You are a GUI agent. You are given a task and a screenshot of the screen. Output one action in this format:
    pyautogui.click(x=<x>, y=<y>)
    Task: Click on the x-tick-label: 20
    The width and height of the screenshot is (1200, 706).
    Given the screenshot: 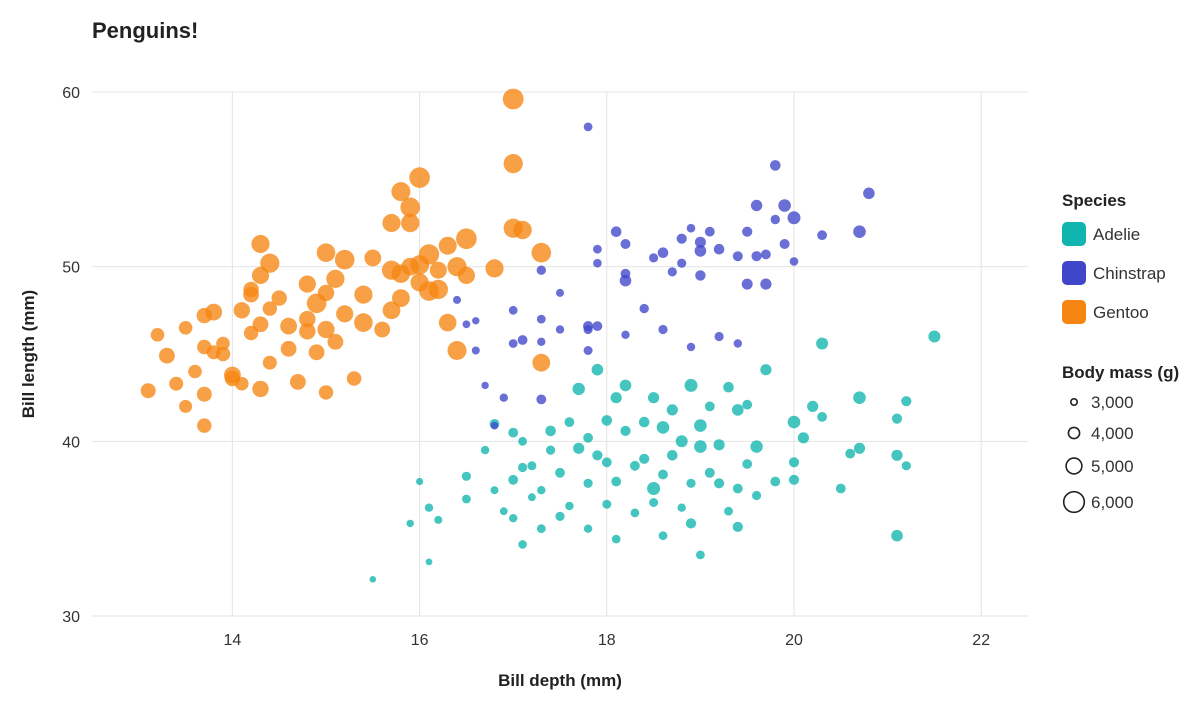 What is the action you would take?
    pyautogui.click(x=794, y=640)
    